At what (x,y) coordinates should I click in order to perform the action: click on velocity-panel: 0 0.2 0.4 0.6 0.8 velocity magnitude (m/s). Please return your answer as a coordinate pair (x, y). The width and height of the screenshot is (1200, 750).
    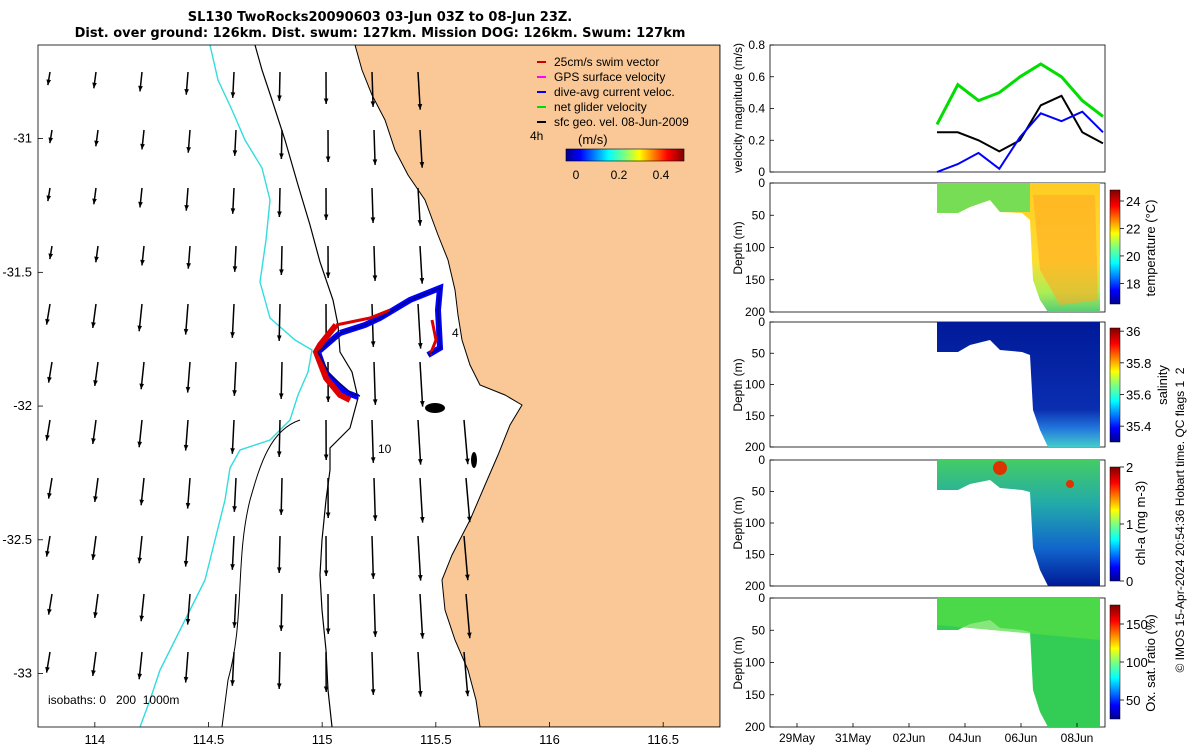
    Looking at the image, I should click on (918, 108).